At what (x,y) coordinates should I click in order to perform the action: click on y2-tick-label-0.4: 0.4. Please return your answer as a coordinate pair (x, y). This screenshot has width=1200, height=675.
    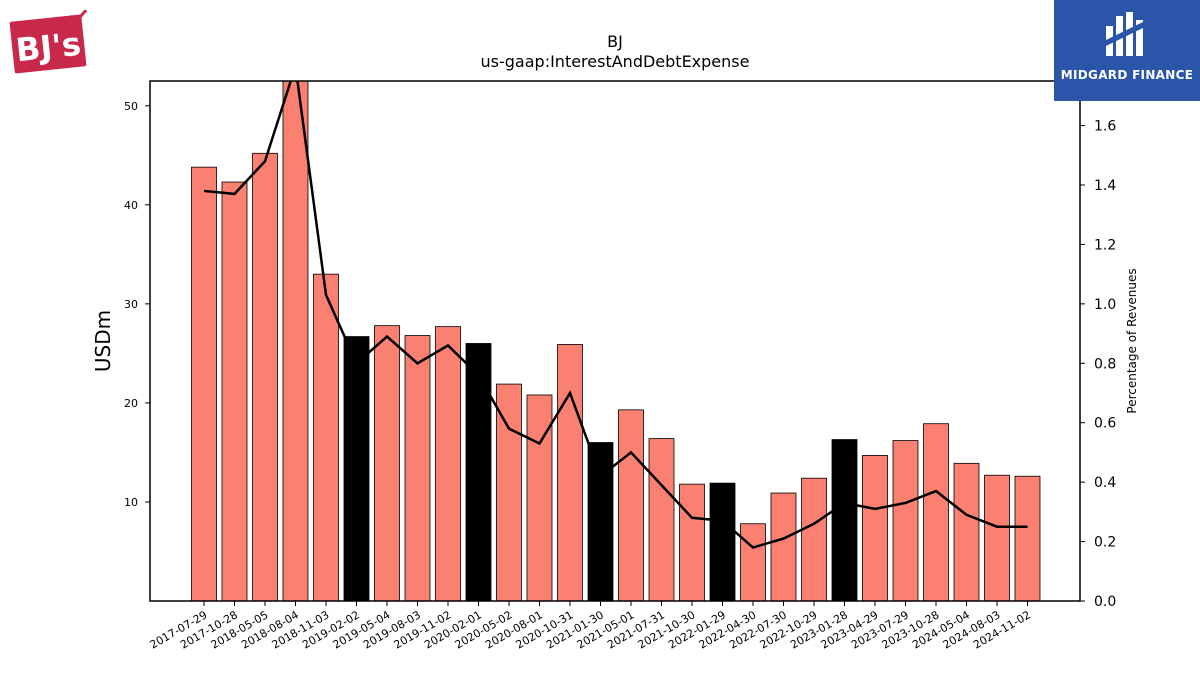
    Looking at the image, I should click on (1105, 483).